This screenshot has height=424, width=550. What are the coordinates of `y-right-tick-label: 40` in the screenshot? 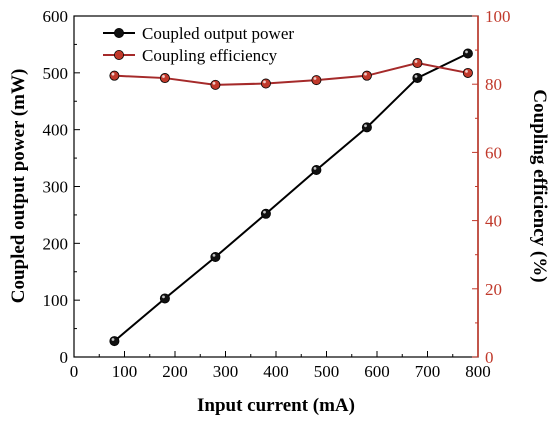 It's located at (493, 221).